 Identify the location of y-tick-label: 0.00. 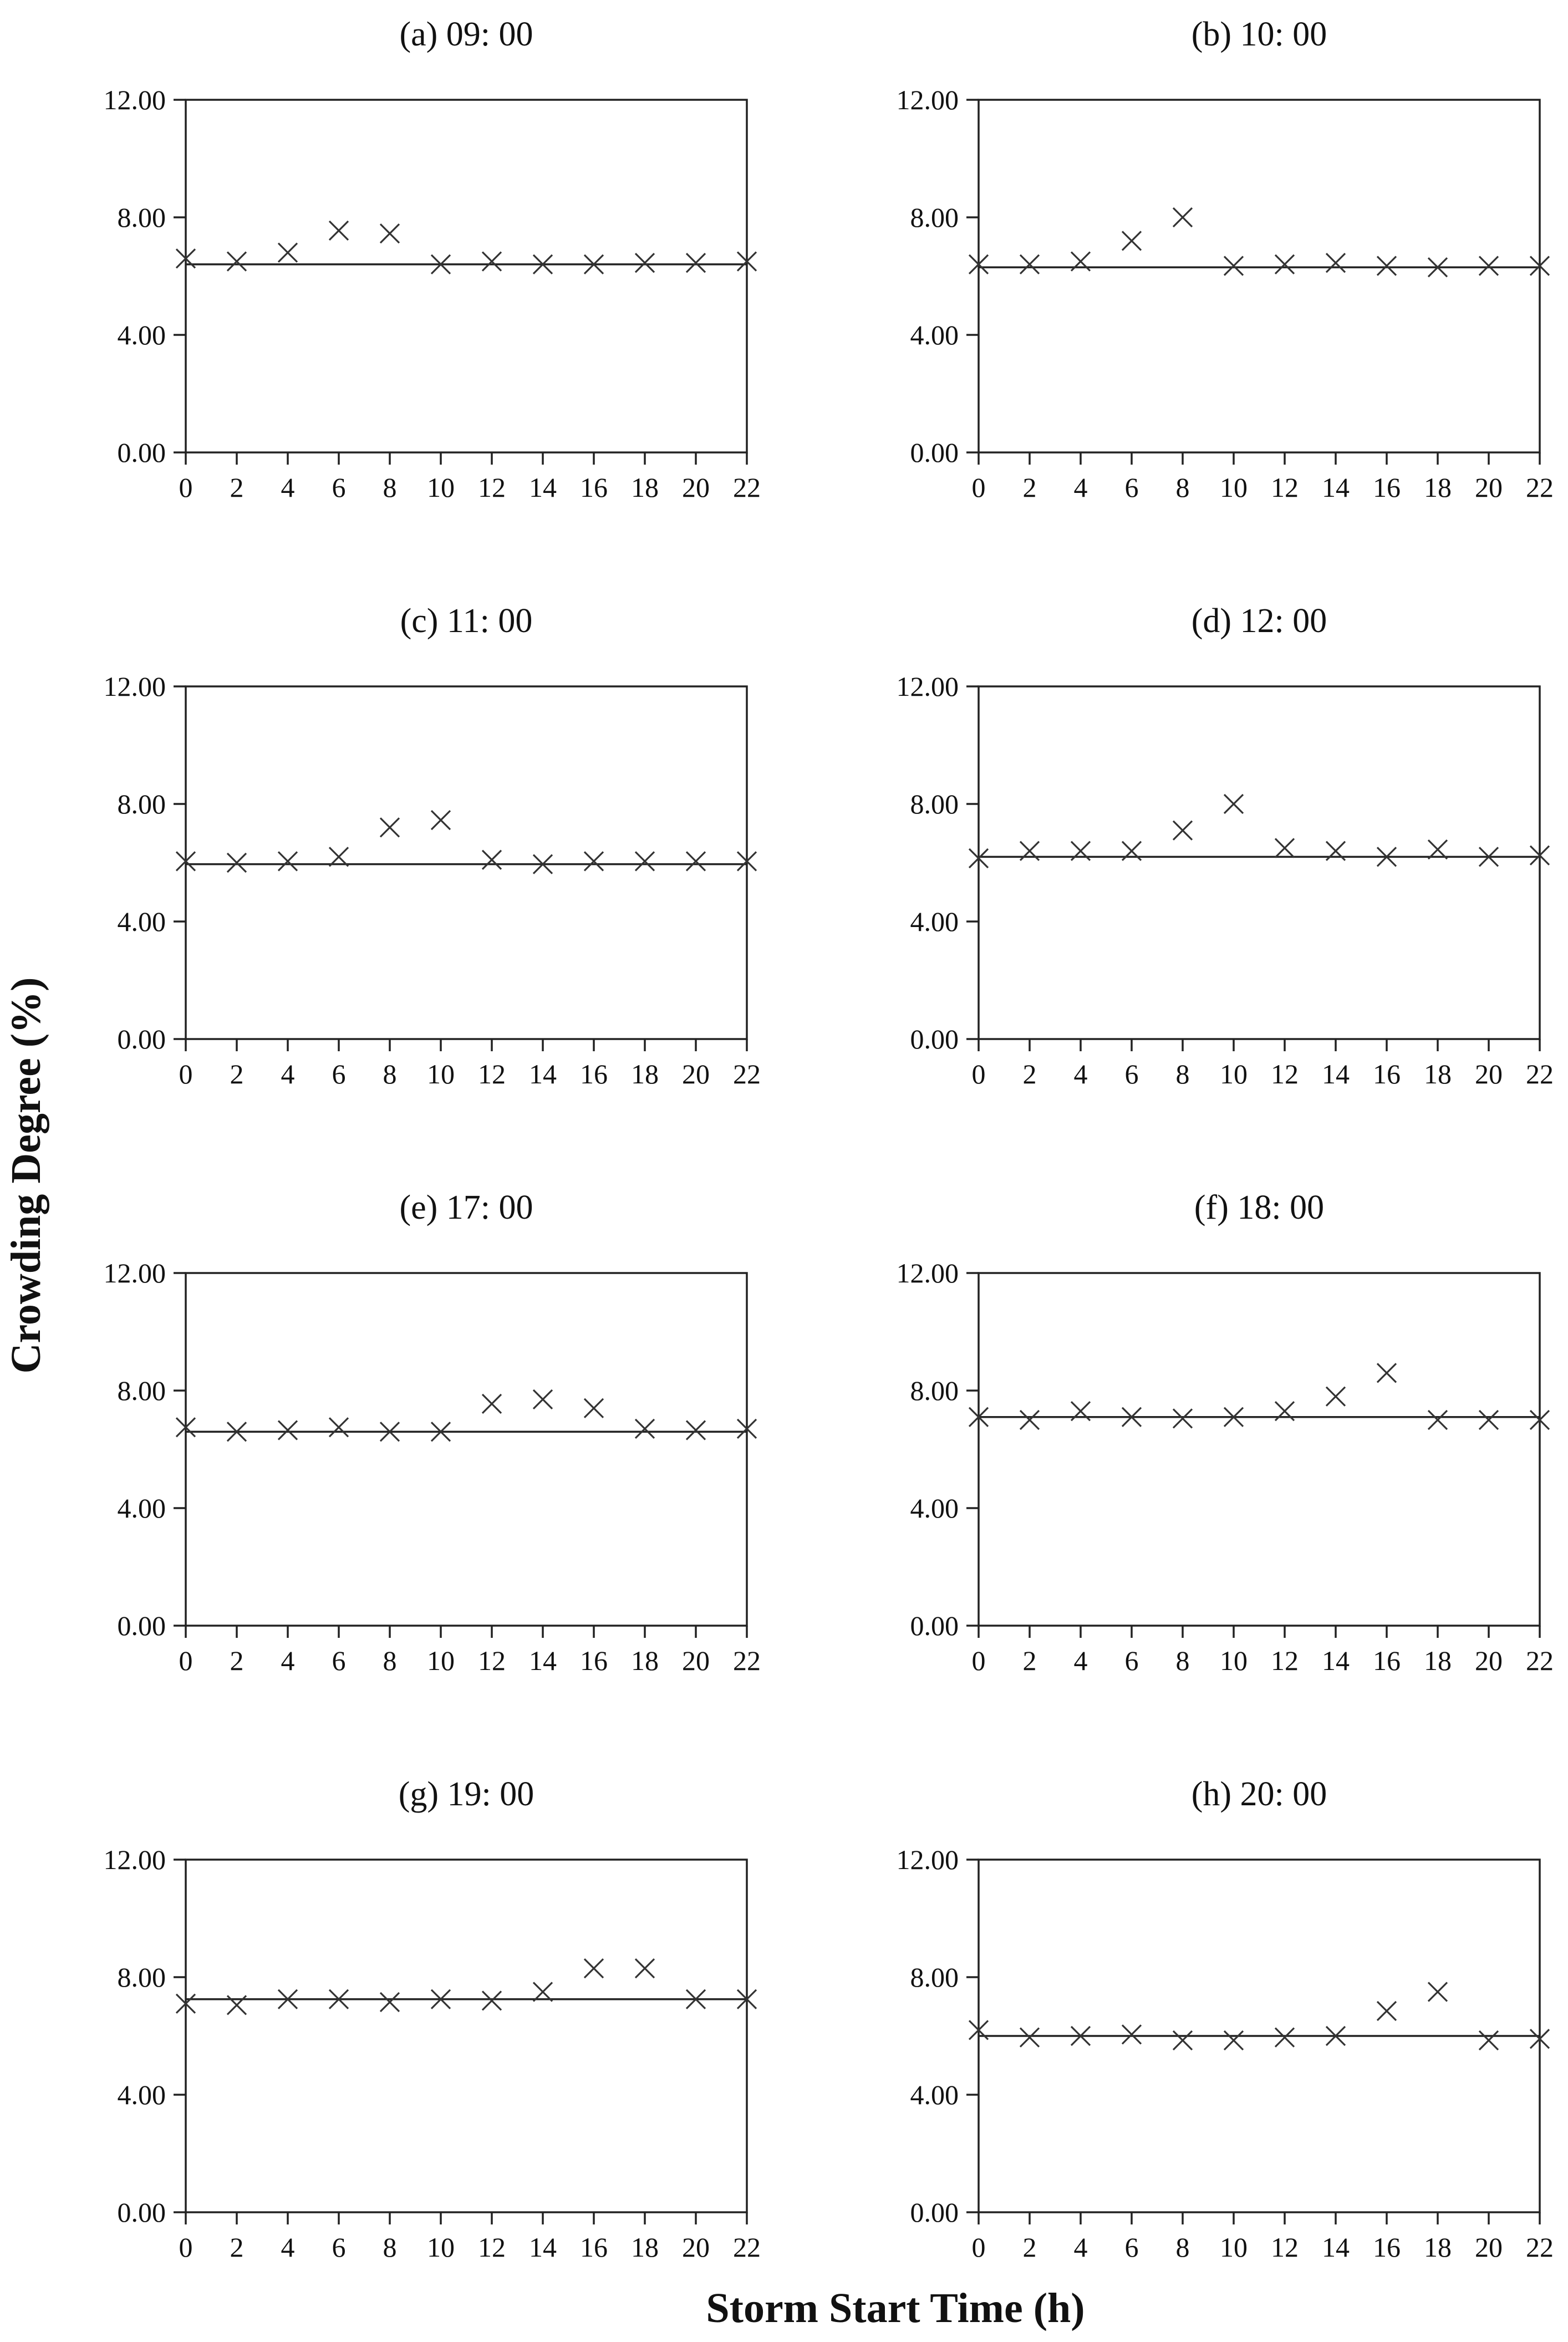
(142, 1625).